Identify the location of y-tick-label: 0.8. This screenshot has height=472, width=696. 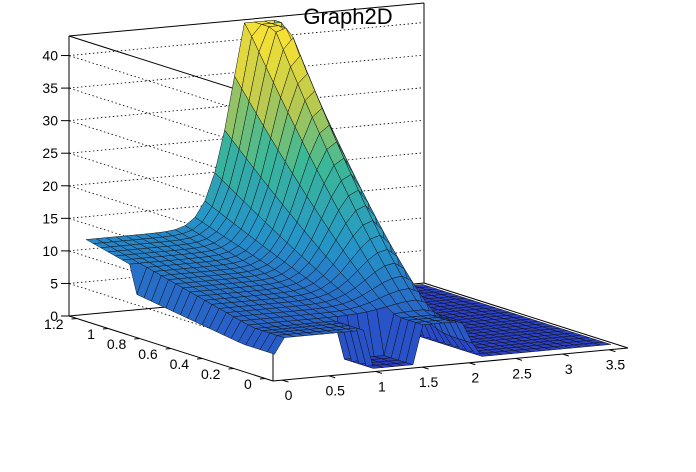
(117, 344).